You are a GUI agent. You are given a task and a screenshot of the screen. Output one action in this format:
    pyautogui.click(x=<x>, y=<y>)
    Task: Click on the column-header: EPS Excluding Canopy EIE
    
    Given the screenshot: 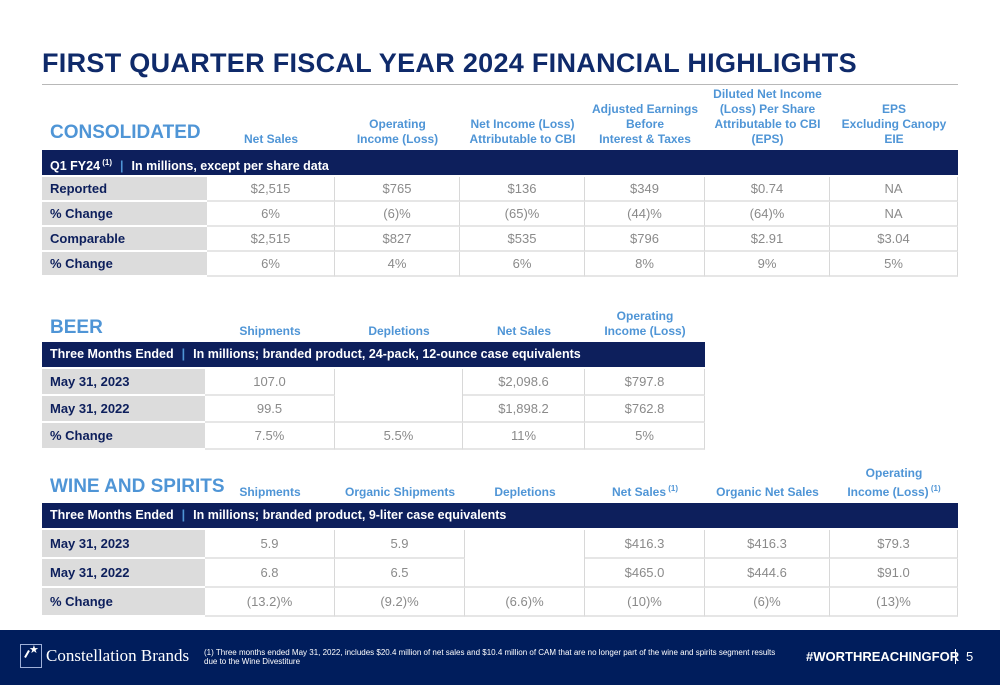 What is the action you would take?
    pyautogui.click(x=894, y=124)
    